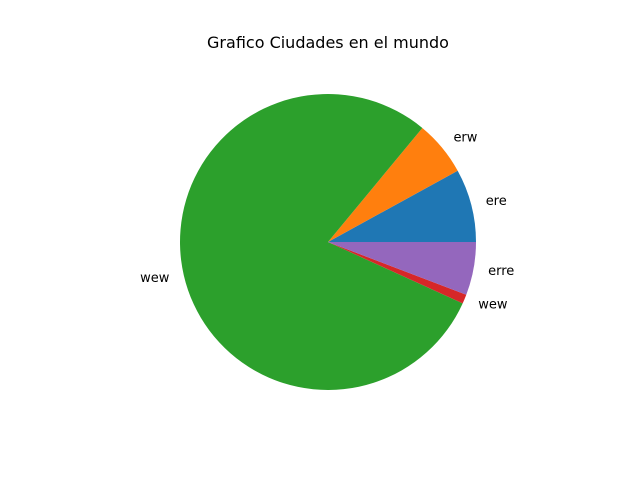 The width and height of the screenshot is (640, 480). What do you see at coordinates (328, 42) in the screenshot?
I see `chart-title: Grafico Ciudades en el mundo` at bounding box center [328, 42].